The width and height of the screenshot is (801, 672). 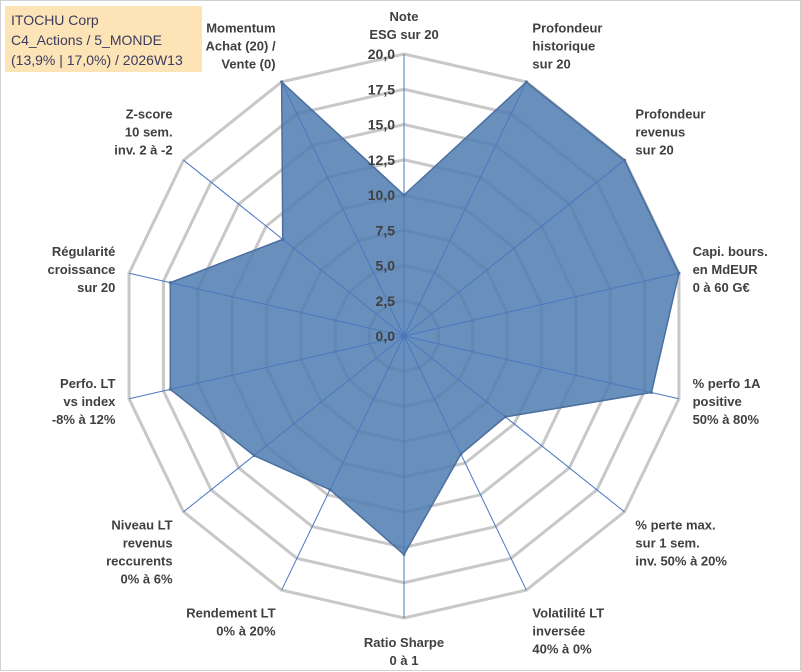 I want to click on axis-label: Volatilité LT inversée 40% à 0%, so click(x=568, y=631).